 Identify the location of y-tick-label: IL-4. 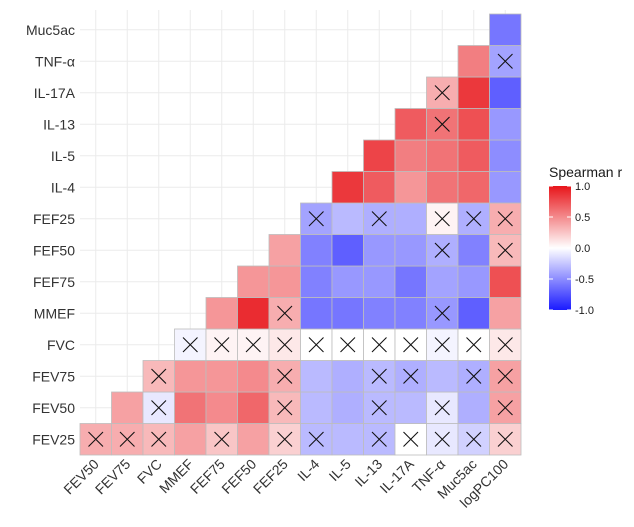
(63, 187).